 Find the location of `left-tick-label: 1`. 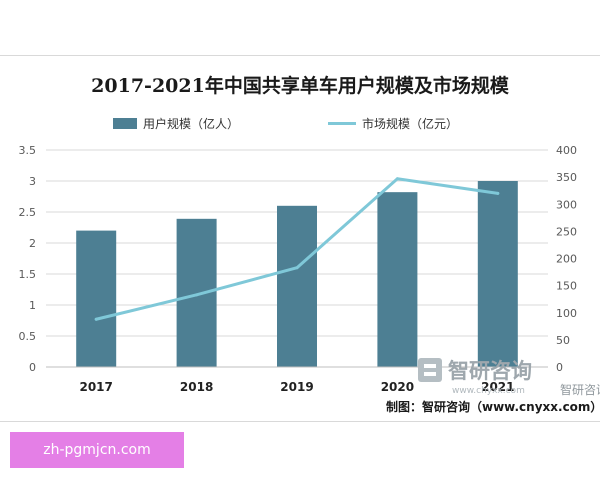

left-tick-label: 1 is located at coordinates (32, 305).